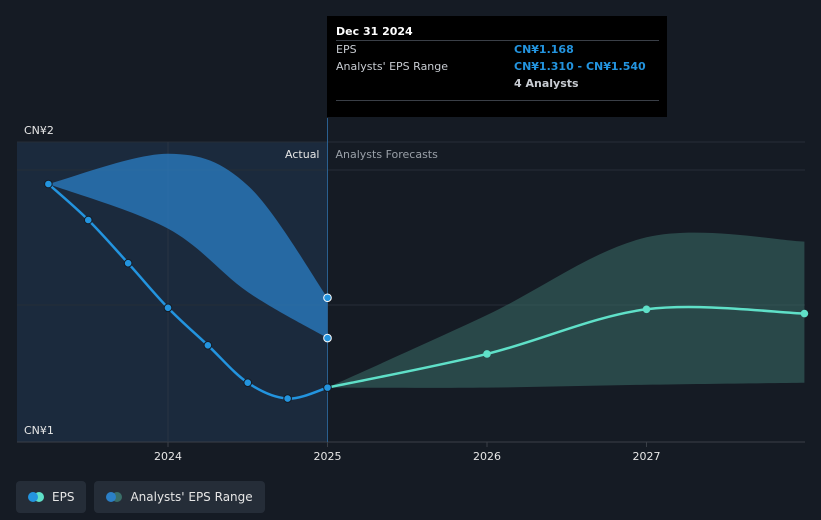  I want to click on x-tick-label: 2027, so click(647, 456).